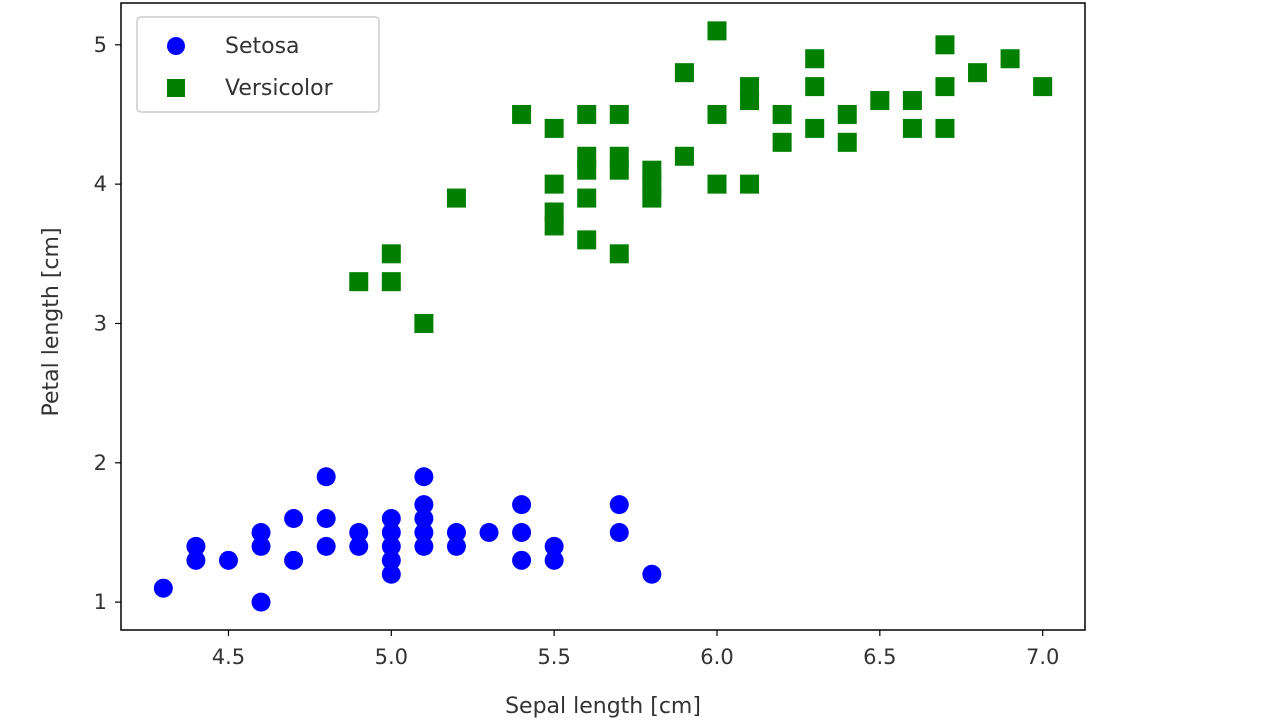 The image size is (1280, 724). Describe the element at coordinates (407, 539) in the screenshot. I see `series-setosa` at that location.